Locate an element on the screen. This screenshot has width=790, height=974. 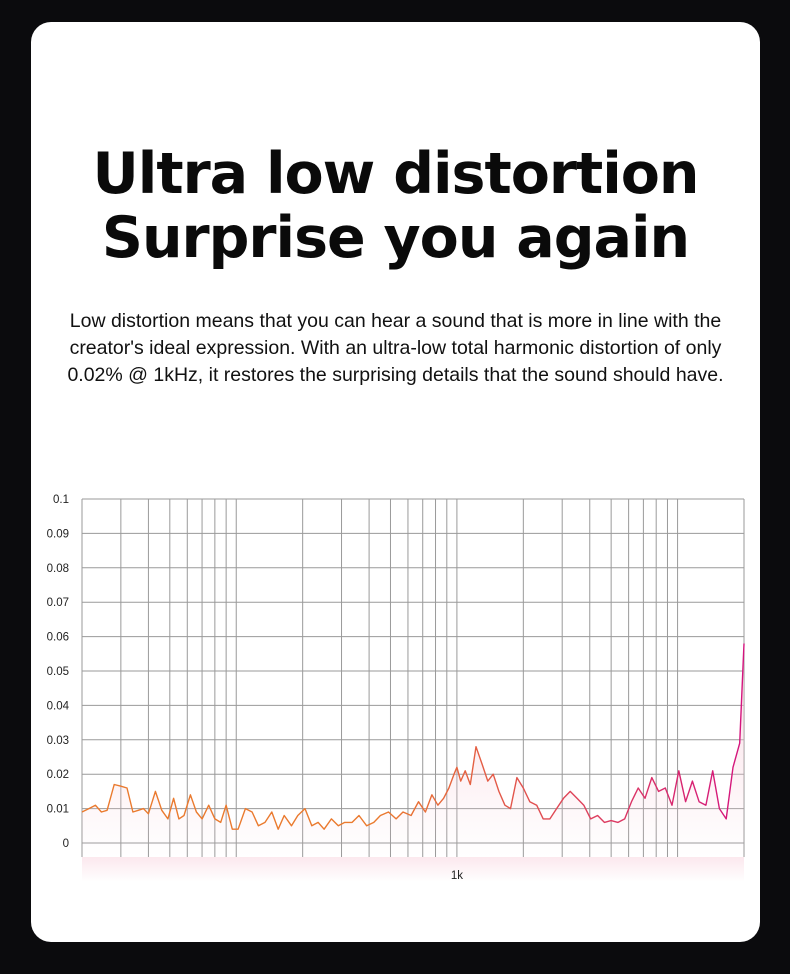
y-tick-label: 0.07 is located at coordinates (58, 603).